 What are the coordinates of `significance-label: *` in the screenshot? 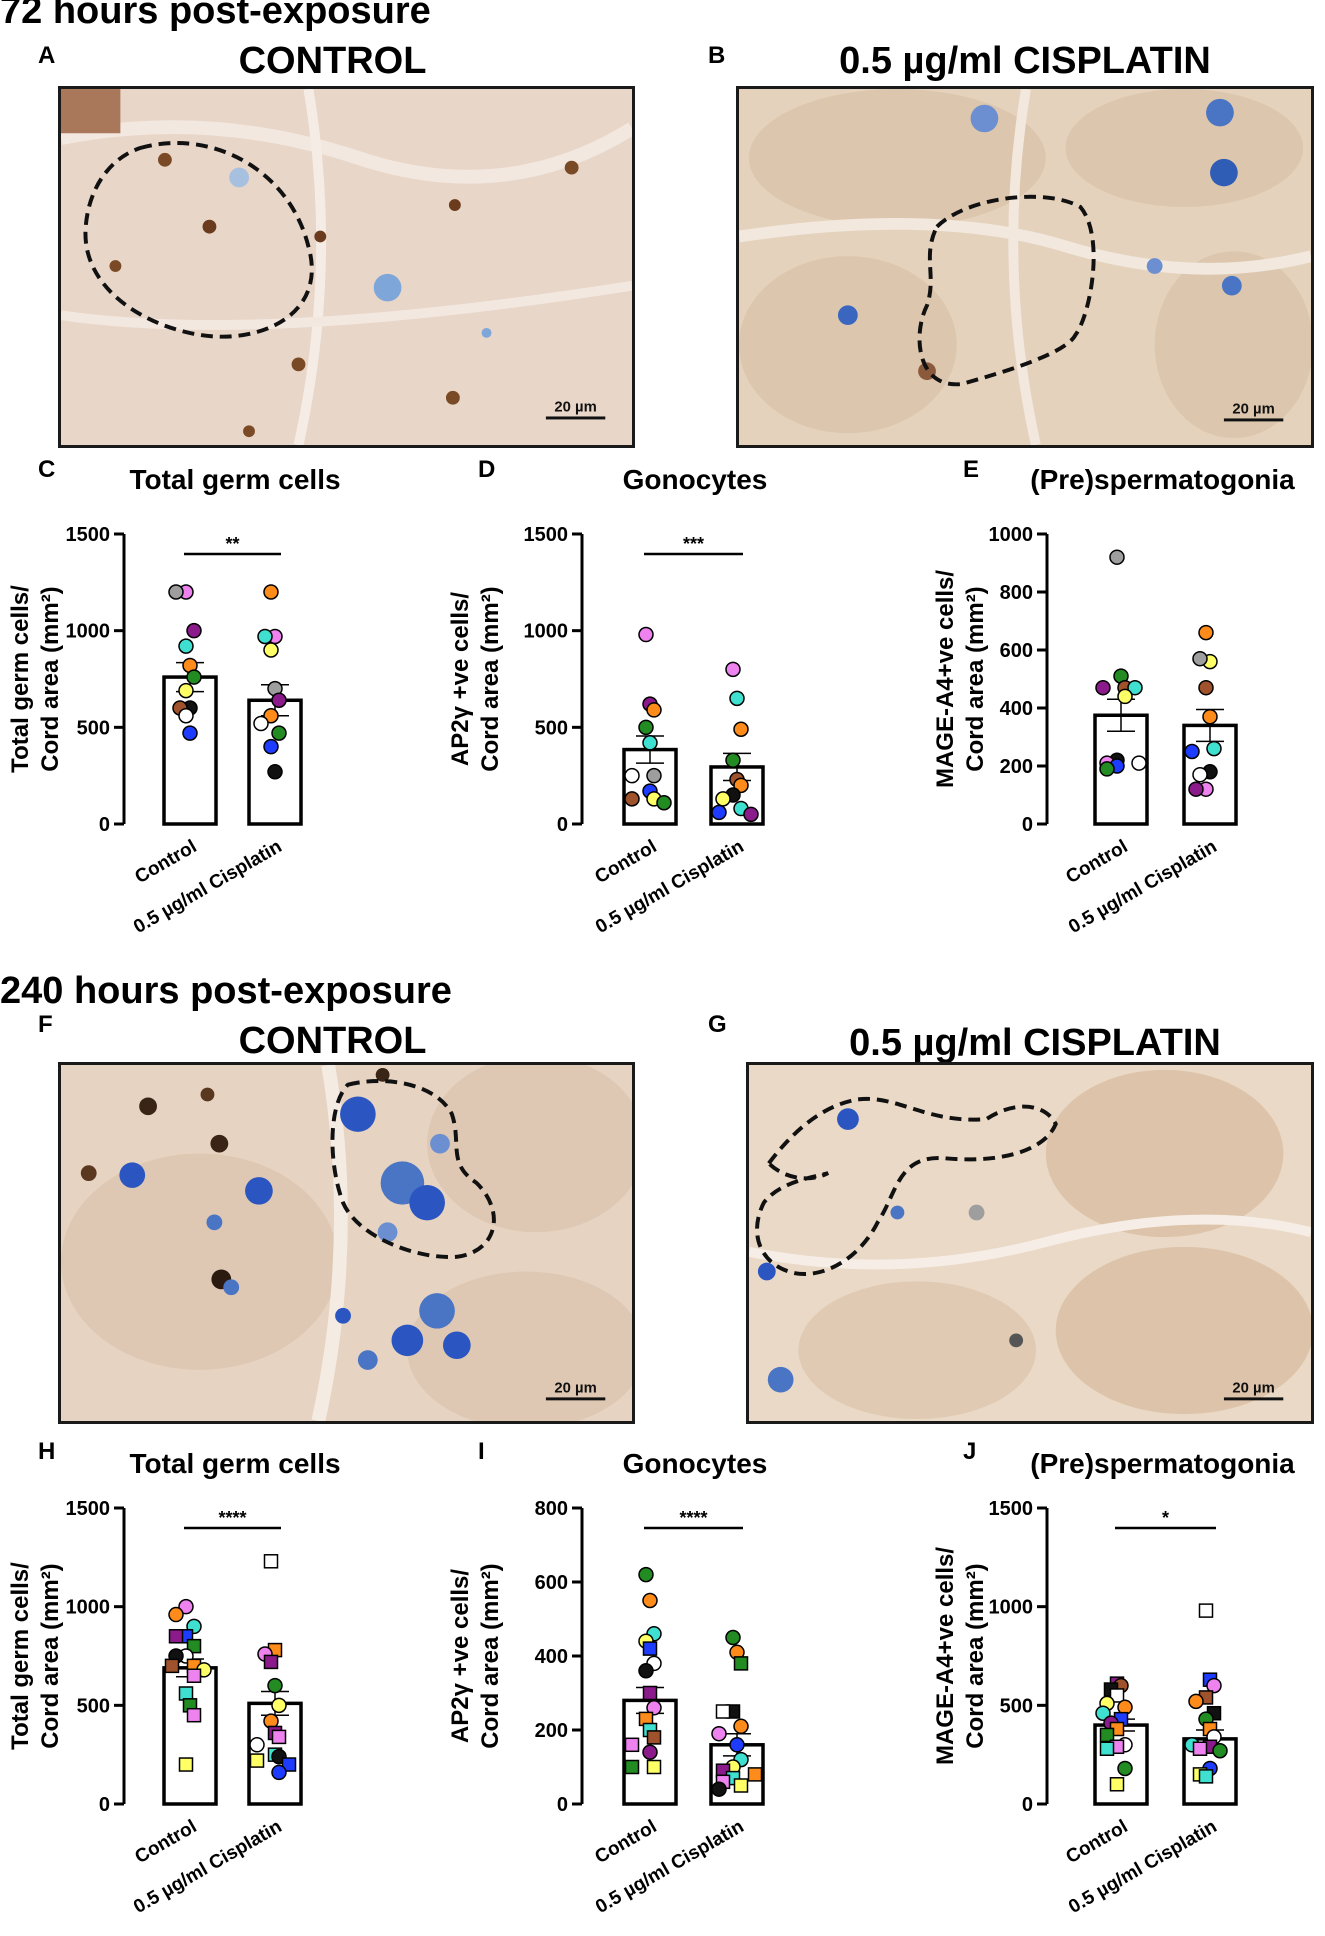 It's located at (1165, 1518).